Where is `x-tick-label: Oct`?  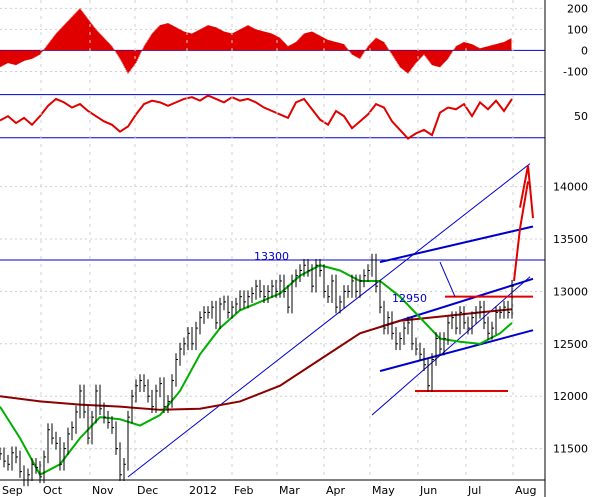
x-tick-label: Oct is located at coordinates (53, 490).